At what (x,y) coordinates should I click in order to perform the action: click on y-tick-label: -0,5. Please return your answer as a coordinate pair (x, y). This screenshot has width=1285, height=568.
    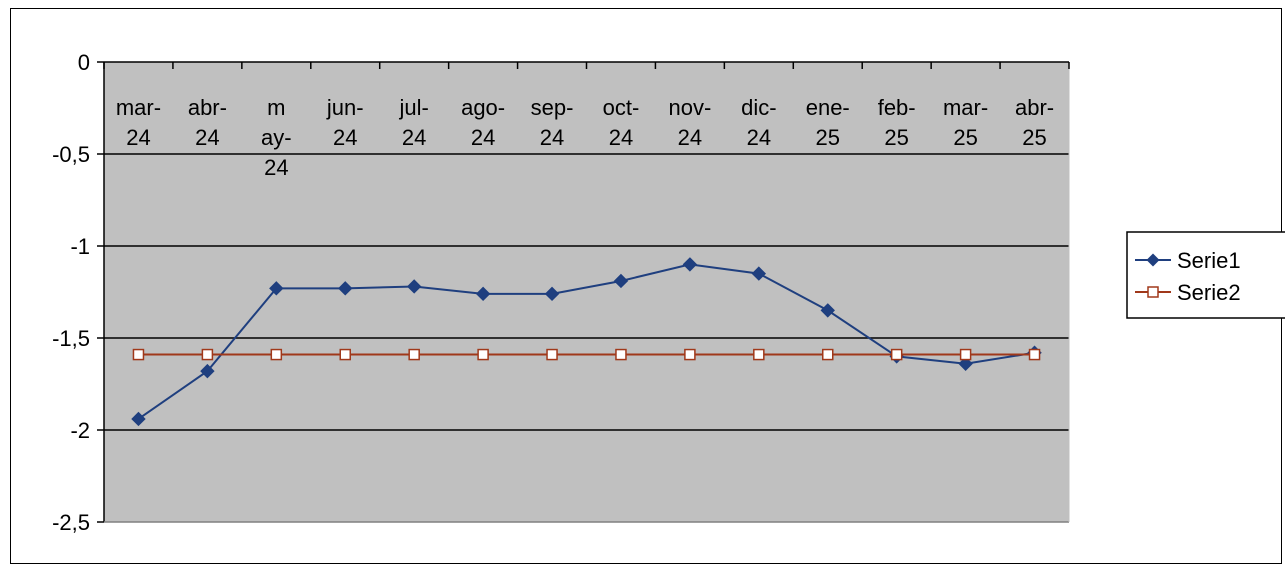
    Looking at the image, I should click on (71, 154).